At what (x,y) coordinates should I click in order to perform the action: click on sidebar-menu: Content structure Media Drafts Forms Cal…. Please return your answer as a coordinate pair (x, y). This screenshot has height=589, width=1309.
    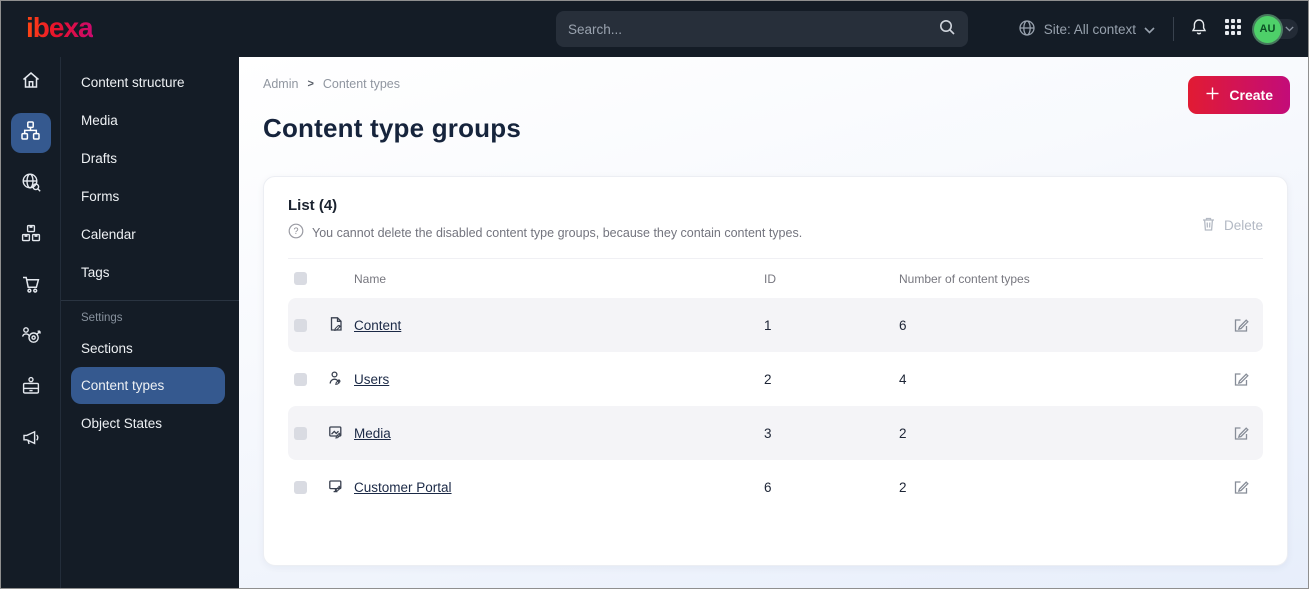
    Looking at the image, I should click on (150, 322).